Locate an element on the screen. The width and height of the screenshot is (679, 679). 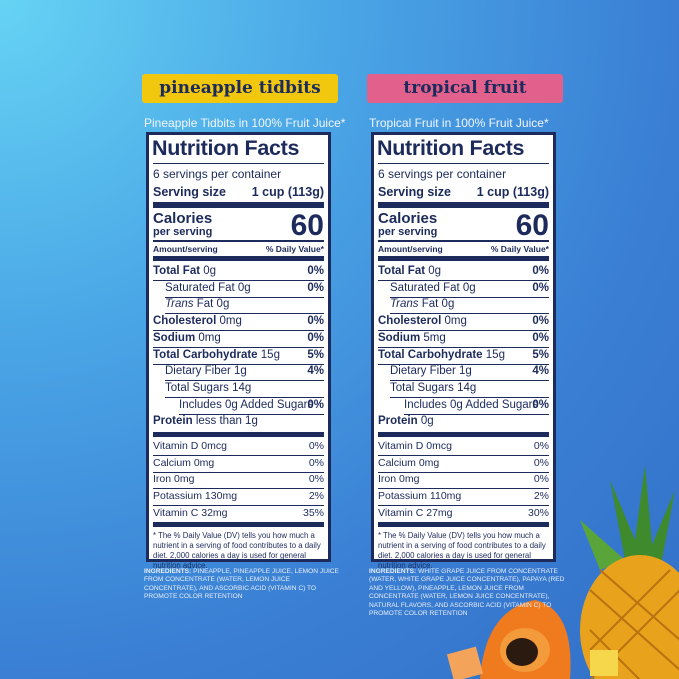
vitamin-name: Iron 0mg is located at coordinates (399, 479).